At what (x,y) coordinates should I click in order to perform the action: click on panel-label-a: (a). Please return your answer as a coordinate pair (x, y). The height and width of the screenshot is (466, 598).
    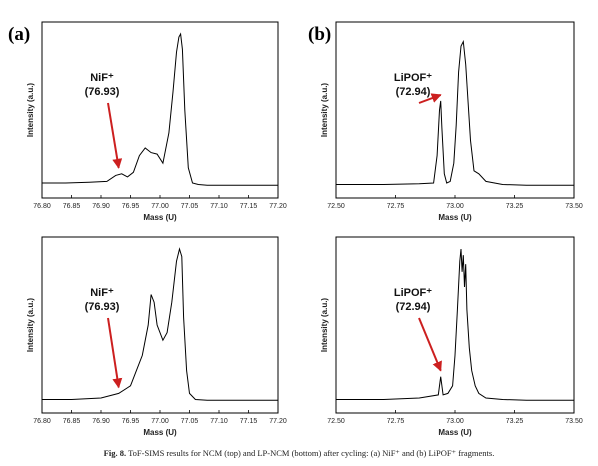
    Looking at the image, I should click on (19, 34).